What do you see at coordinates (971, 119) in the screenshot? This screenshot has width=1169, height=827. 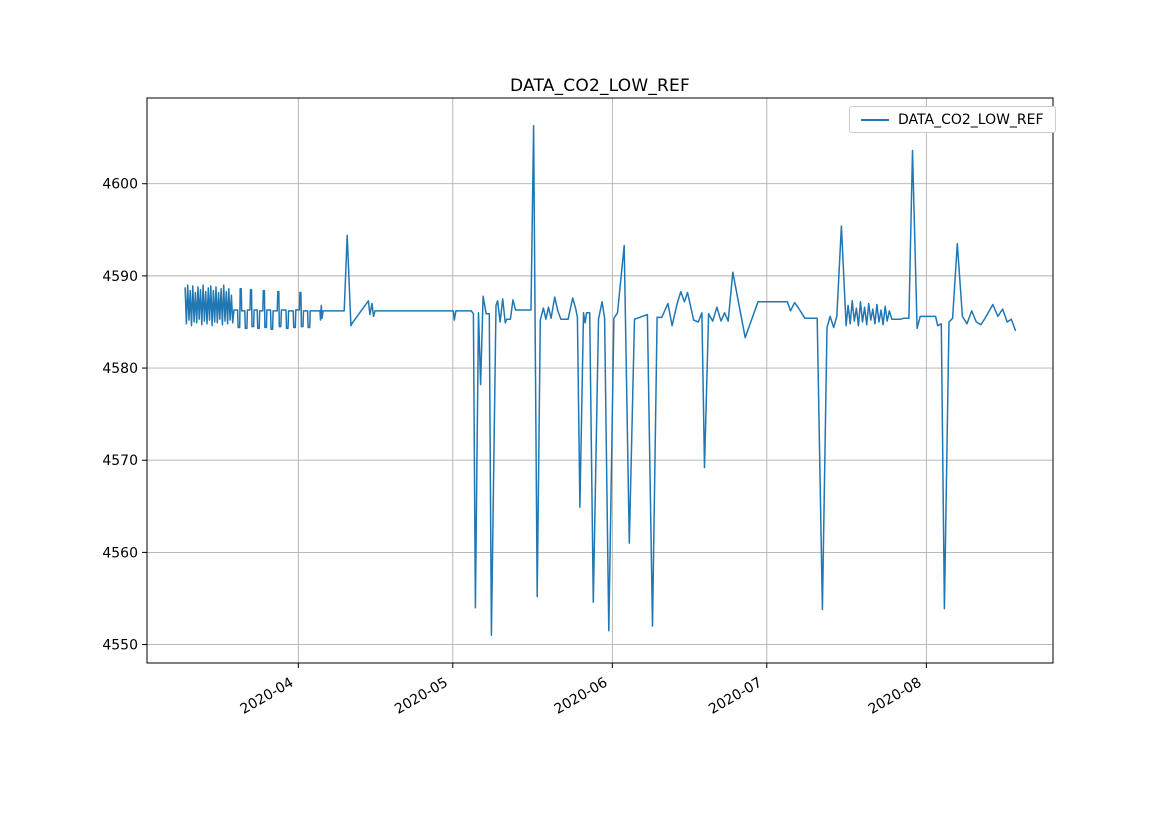 I see `legend-label: DATA_CO2_LOW_REF` at bounding box center [971, 119].